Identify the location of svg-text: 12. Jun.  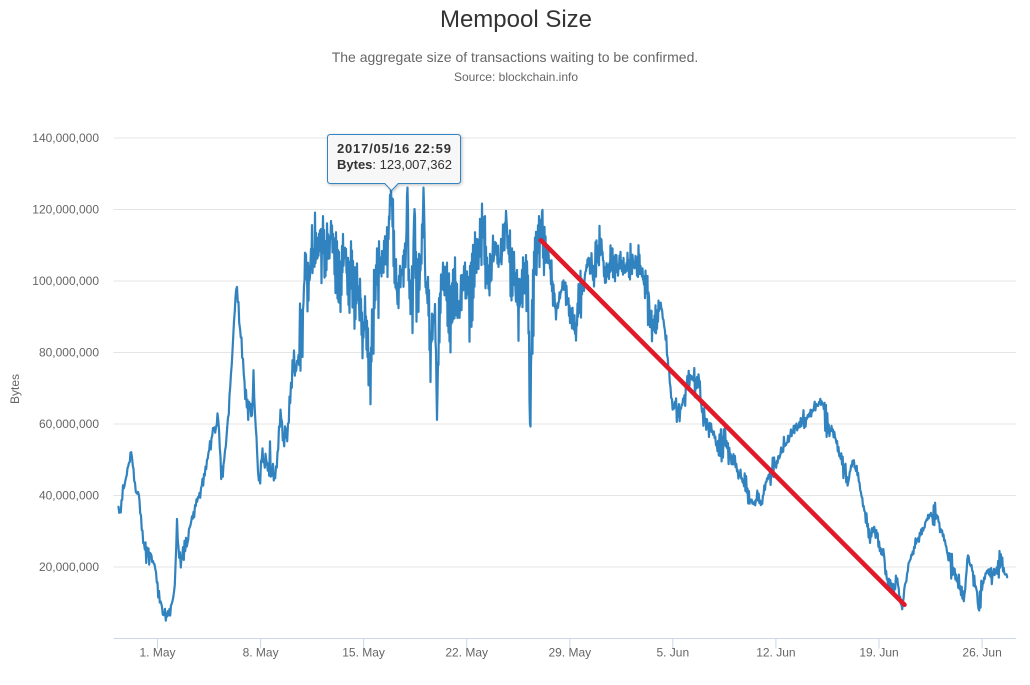
(775, 653).